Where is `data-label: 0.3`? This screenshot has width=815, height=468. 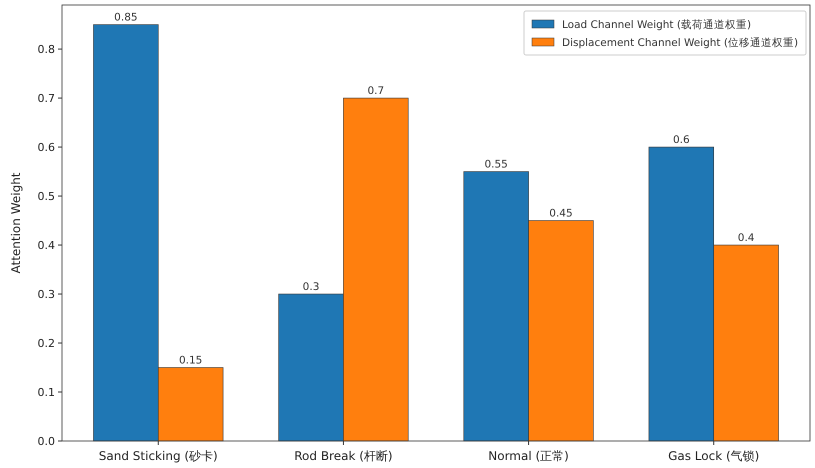
data-label: 0.3 is located at coordinates (311, 287).